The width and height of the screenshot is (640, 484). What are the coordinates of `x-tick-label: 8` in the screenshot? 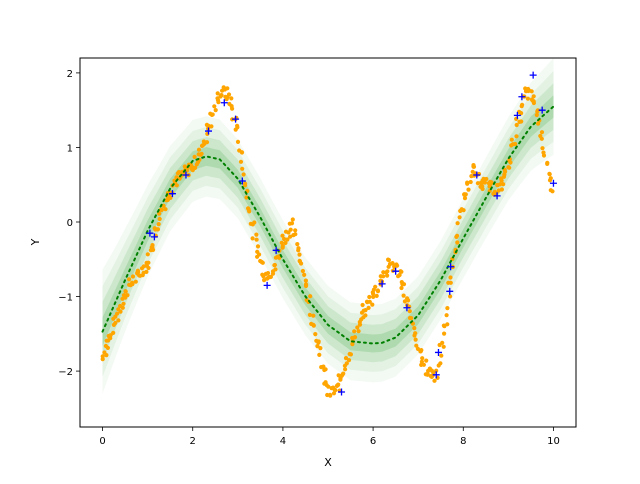 It's located at (463, 441).